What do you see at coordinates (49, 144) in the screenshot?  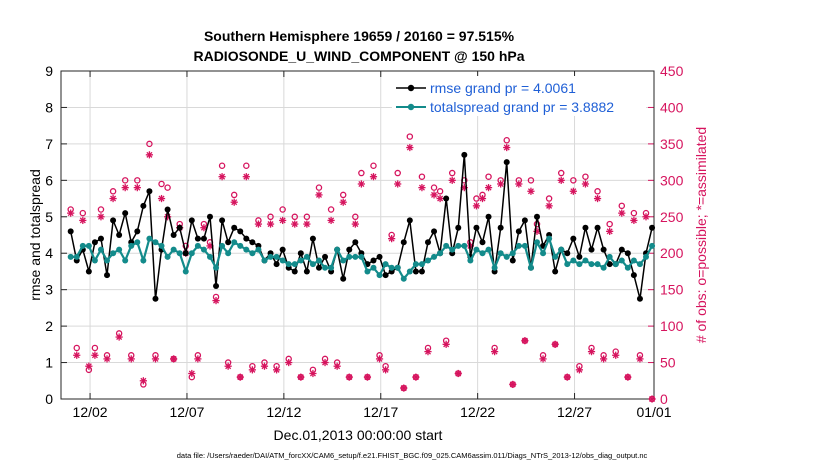 I see `y-left-tick-label: 7` at bounding box center [49, 144].